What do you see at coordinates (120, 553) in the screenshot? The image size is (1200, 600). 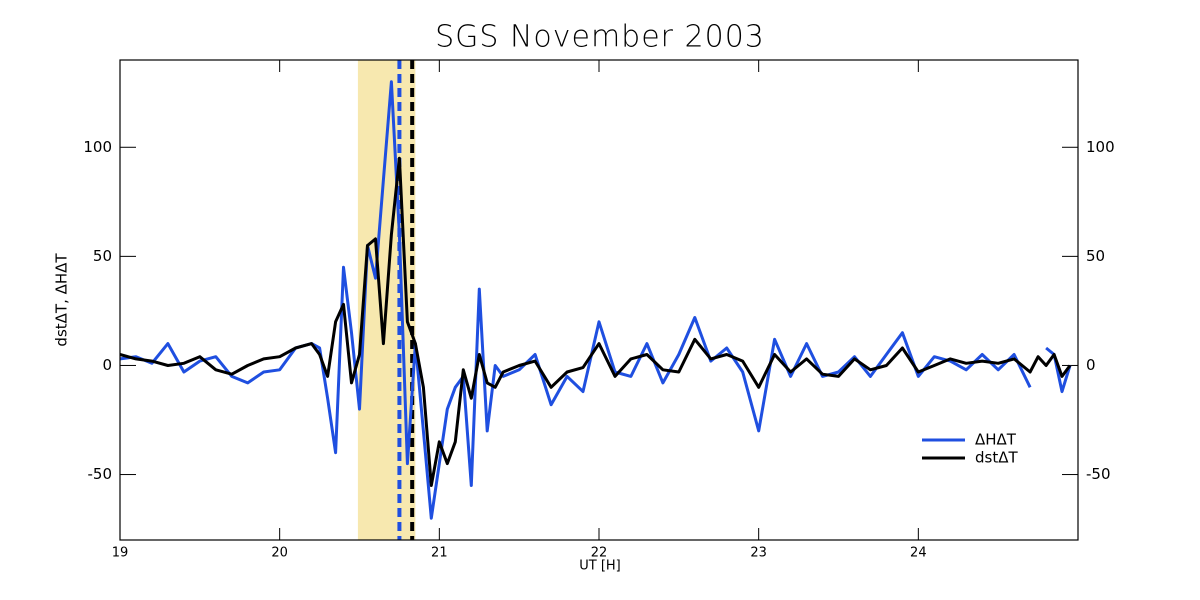 I see `x-tick-label: 19` at bounding box center [120, 553].